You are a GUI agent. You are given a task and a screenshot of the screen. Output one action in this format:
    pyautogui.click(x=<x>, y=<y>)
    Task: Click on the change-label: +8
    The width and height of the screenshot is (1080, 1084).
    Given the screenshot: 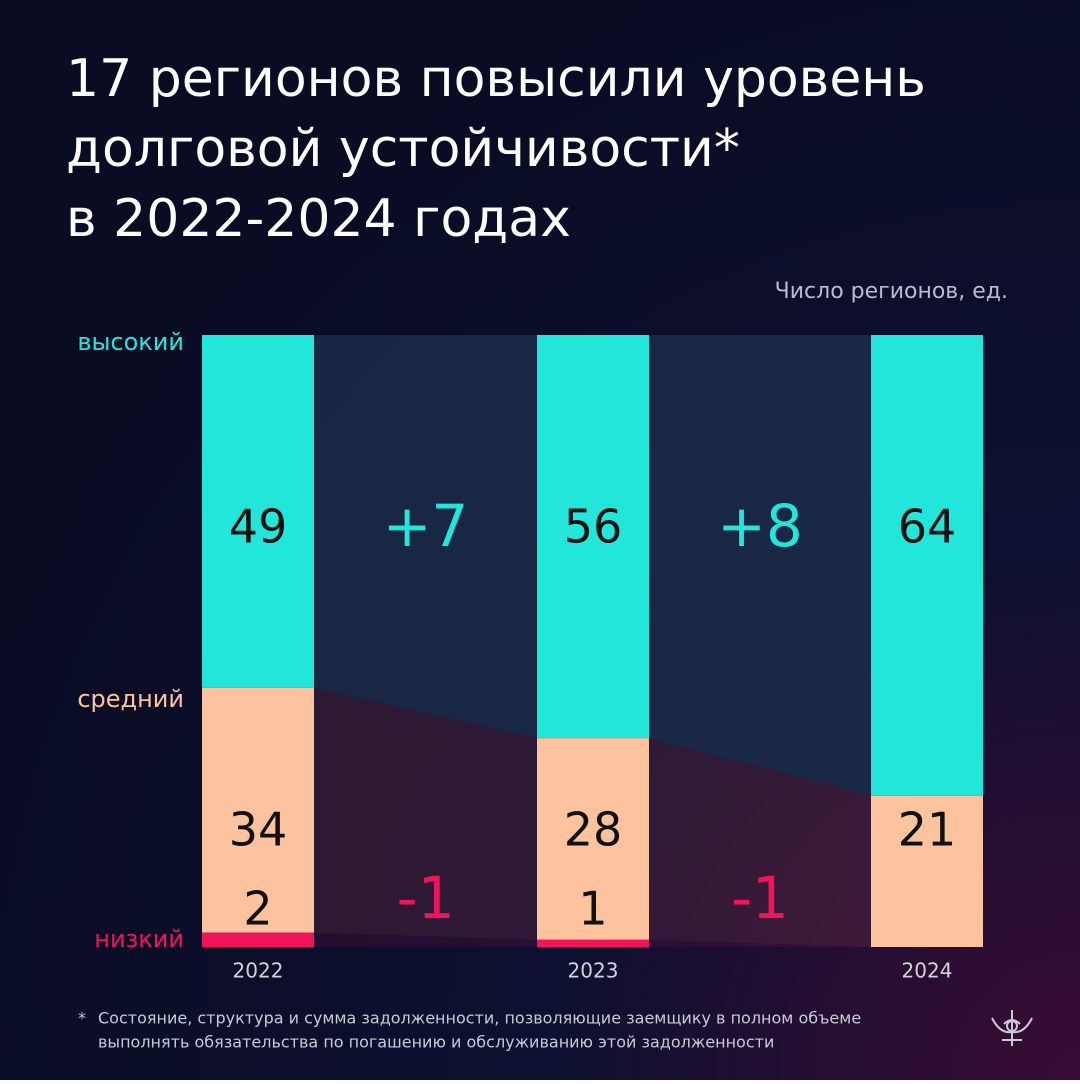 What is the action you would take?
    pyautogui.click(x=760, y=526)
    